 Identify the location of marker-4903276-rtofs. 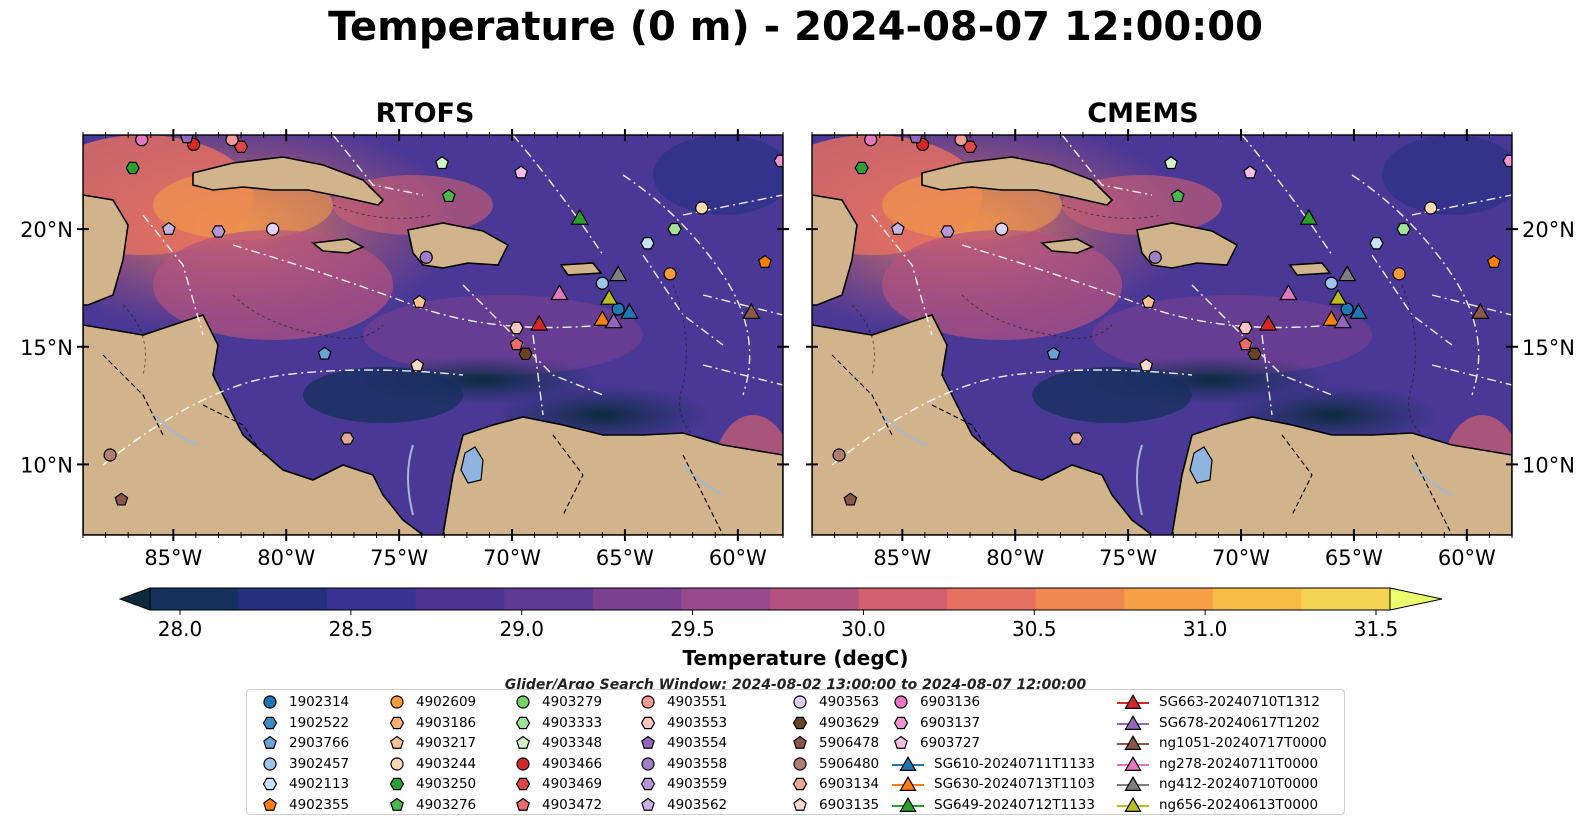
(448, 195).